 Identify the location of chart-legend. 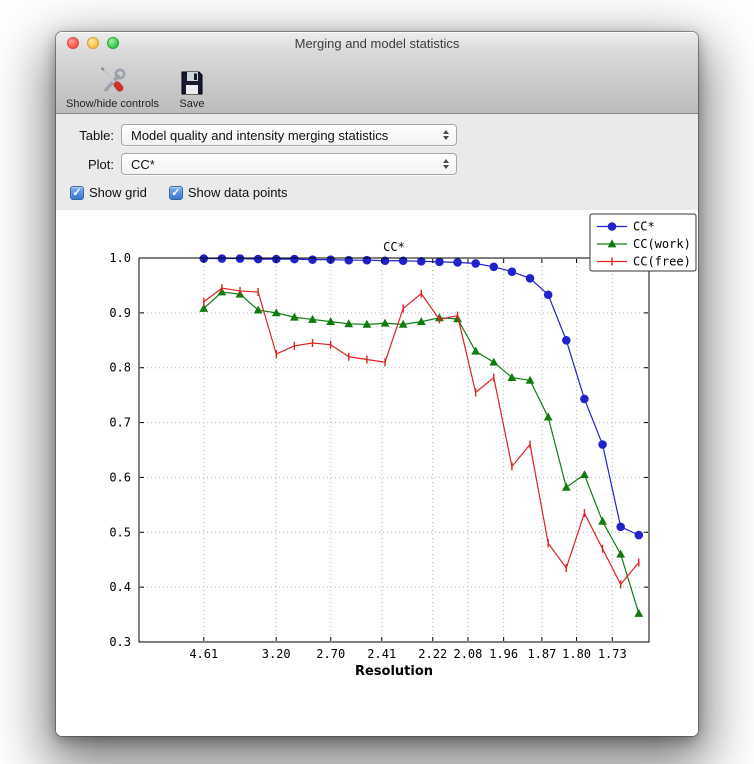
(643, 242).